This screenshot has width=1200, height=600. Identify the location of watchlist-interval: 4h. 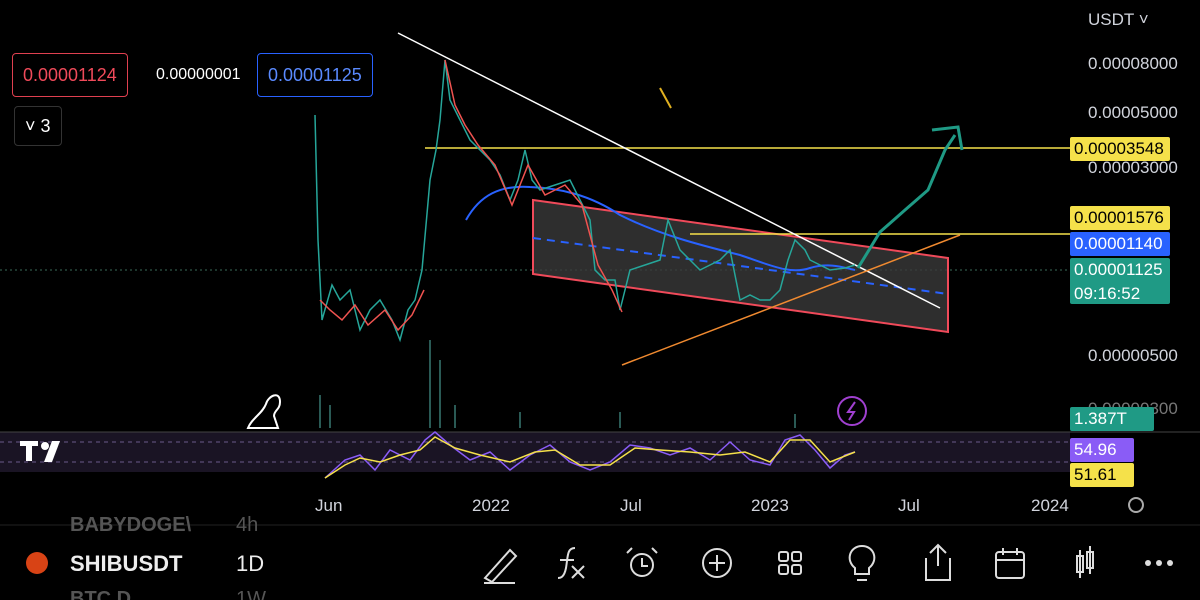
(247, 525).